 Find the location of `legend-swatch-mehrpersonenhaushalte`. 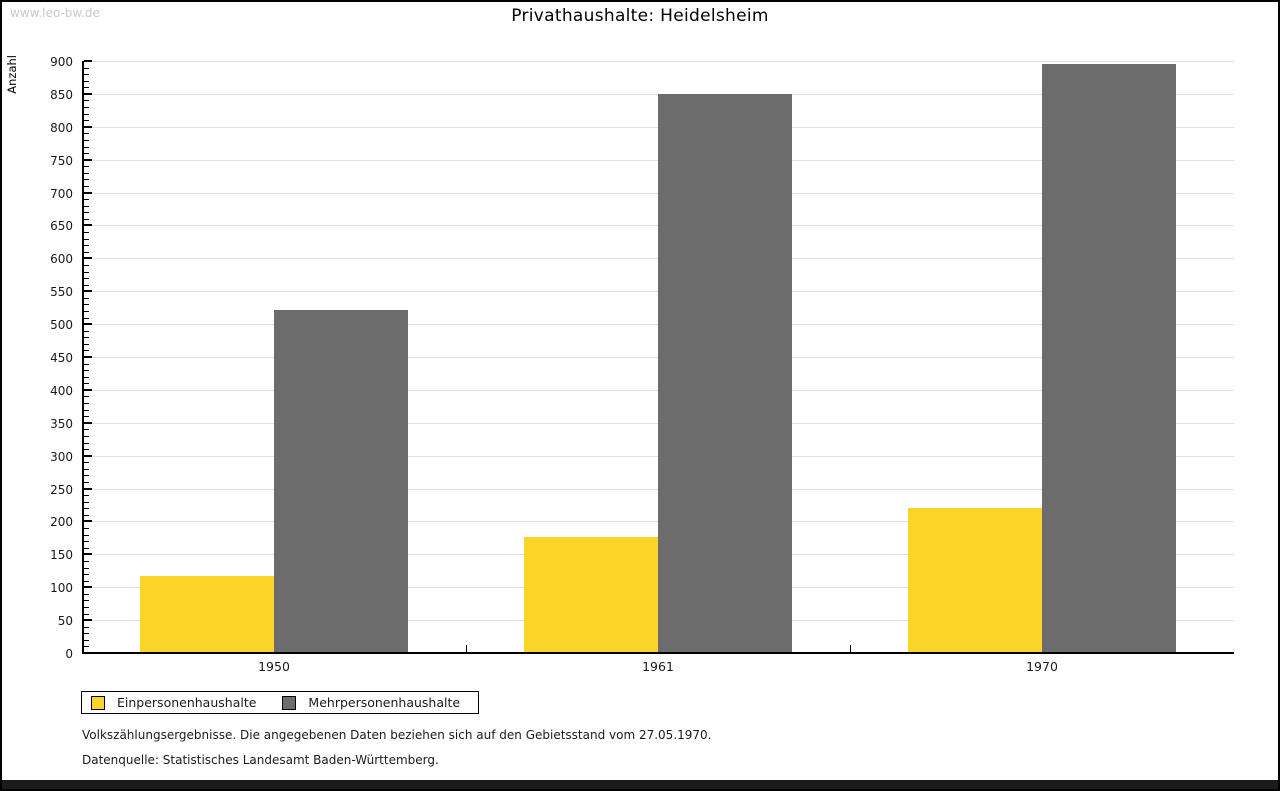

legend-swatch-mehrpersonenhaushalte is located at coordinates (289, 702).